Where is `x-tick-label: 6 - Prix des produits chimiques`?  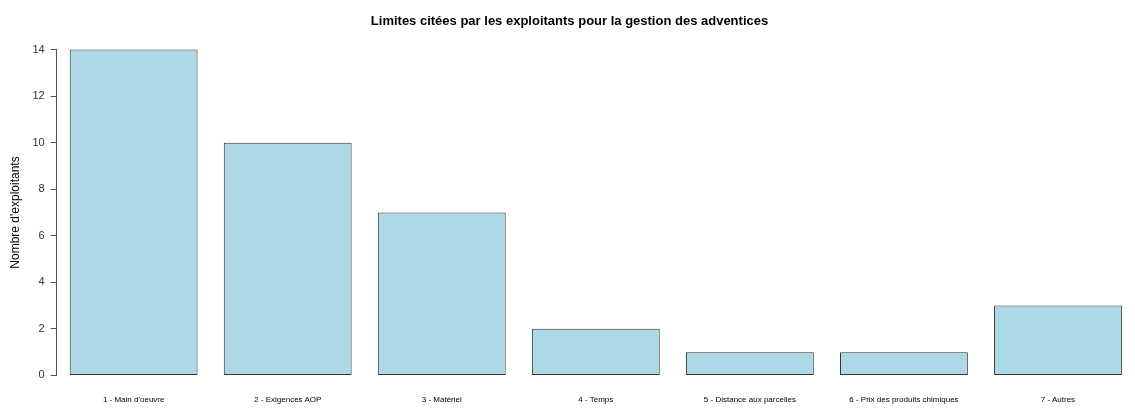 x-tick-label: 6 - Prix des produits chimiques is located at coordinates (904, 400).